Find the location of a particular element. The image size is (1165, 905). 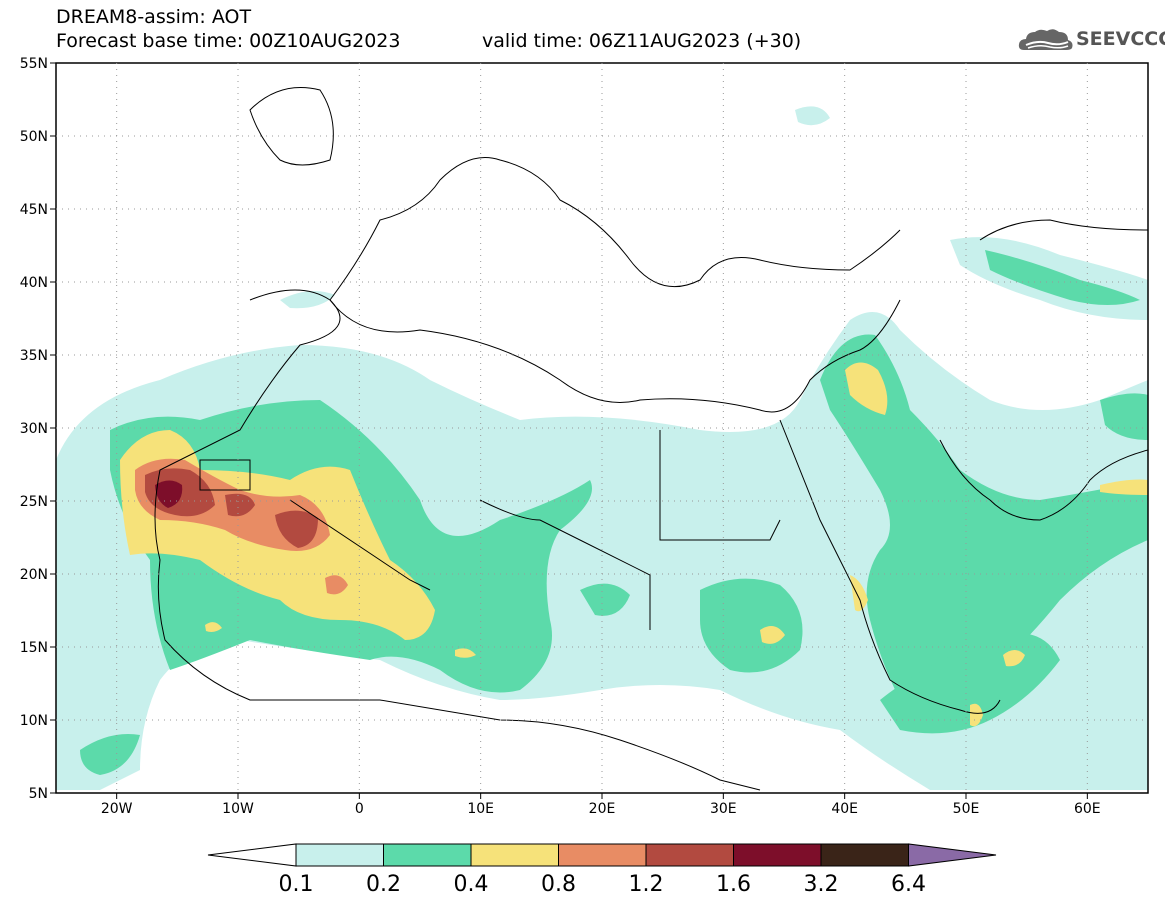

lat-label: 30N is located at coordinates (34, 429).